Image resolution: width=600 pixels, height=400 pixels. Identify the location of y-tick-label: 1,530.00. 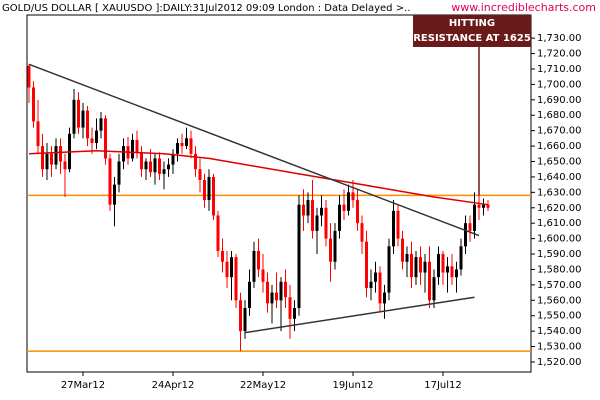
(559, 347).